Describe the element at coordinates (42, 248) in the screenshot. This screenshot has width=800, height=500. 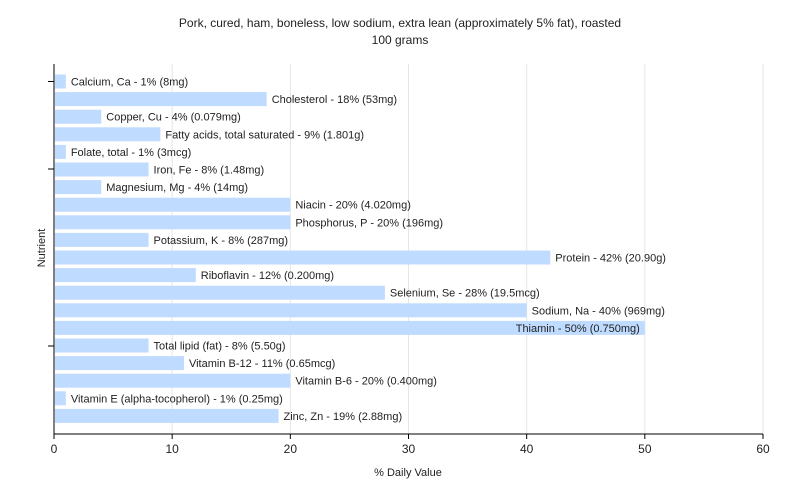
I see `y-axis-title: Nutrient` at that location.